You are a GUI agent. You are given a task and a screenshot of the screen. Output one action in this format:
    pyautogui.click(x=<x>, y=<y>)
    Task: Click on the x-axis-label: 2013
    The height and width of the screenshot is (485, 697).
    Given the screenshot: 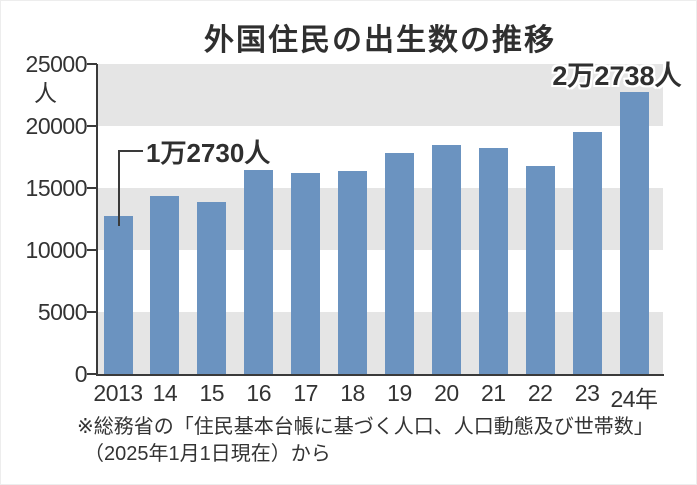 What is the action you would take?
    pyautogui.click(x=118, y=393)
    